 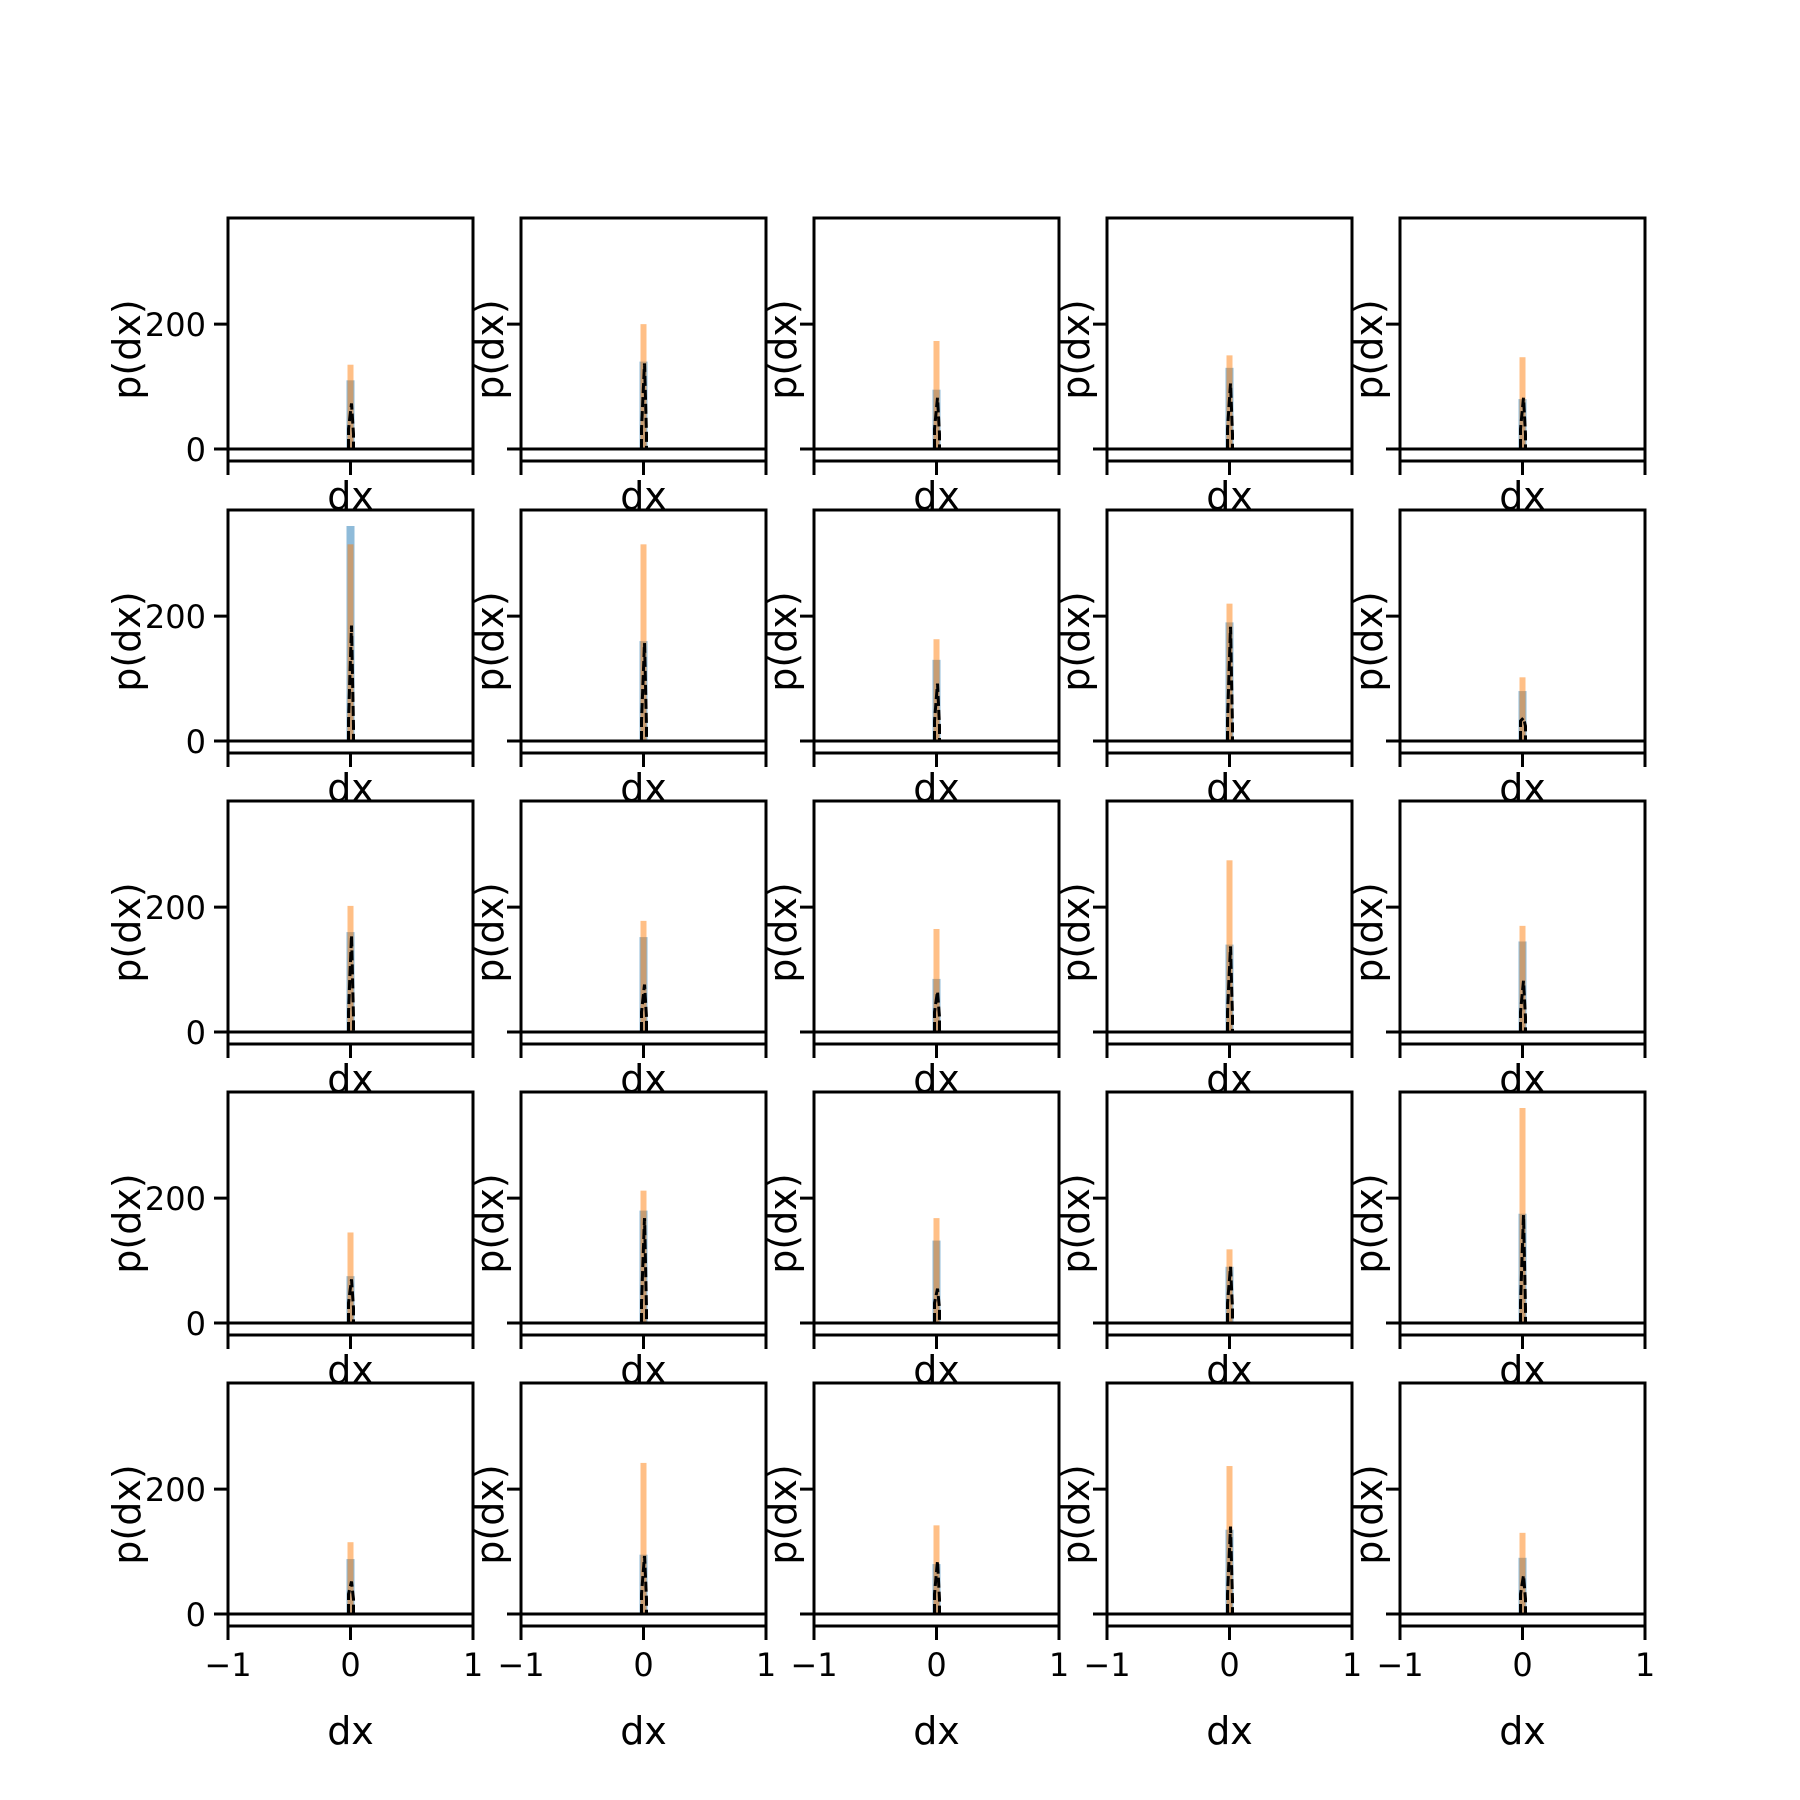 What do you see at coordinates (290, 950) in the screenshot?
I see `panel-3-1: 0 200 dx p(dx)` at bounding box center [290, 950].